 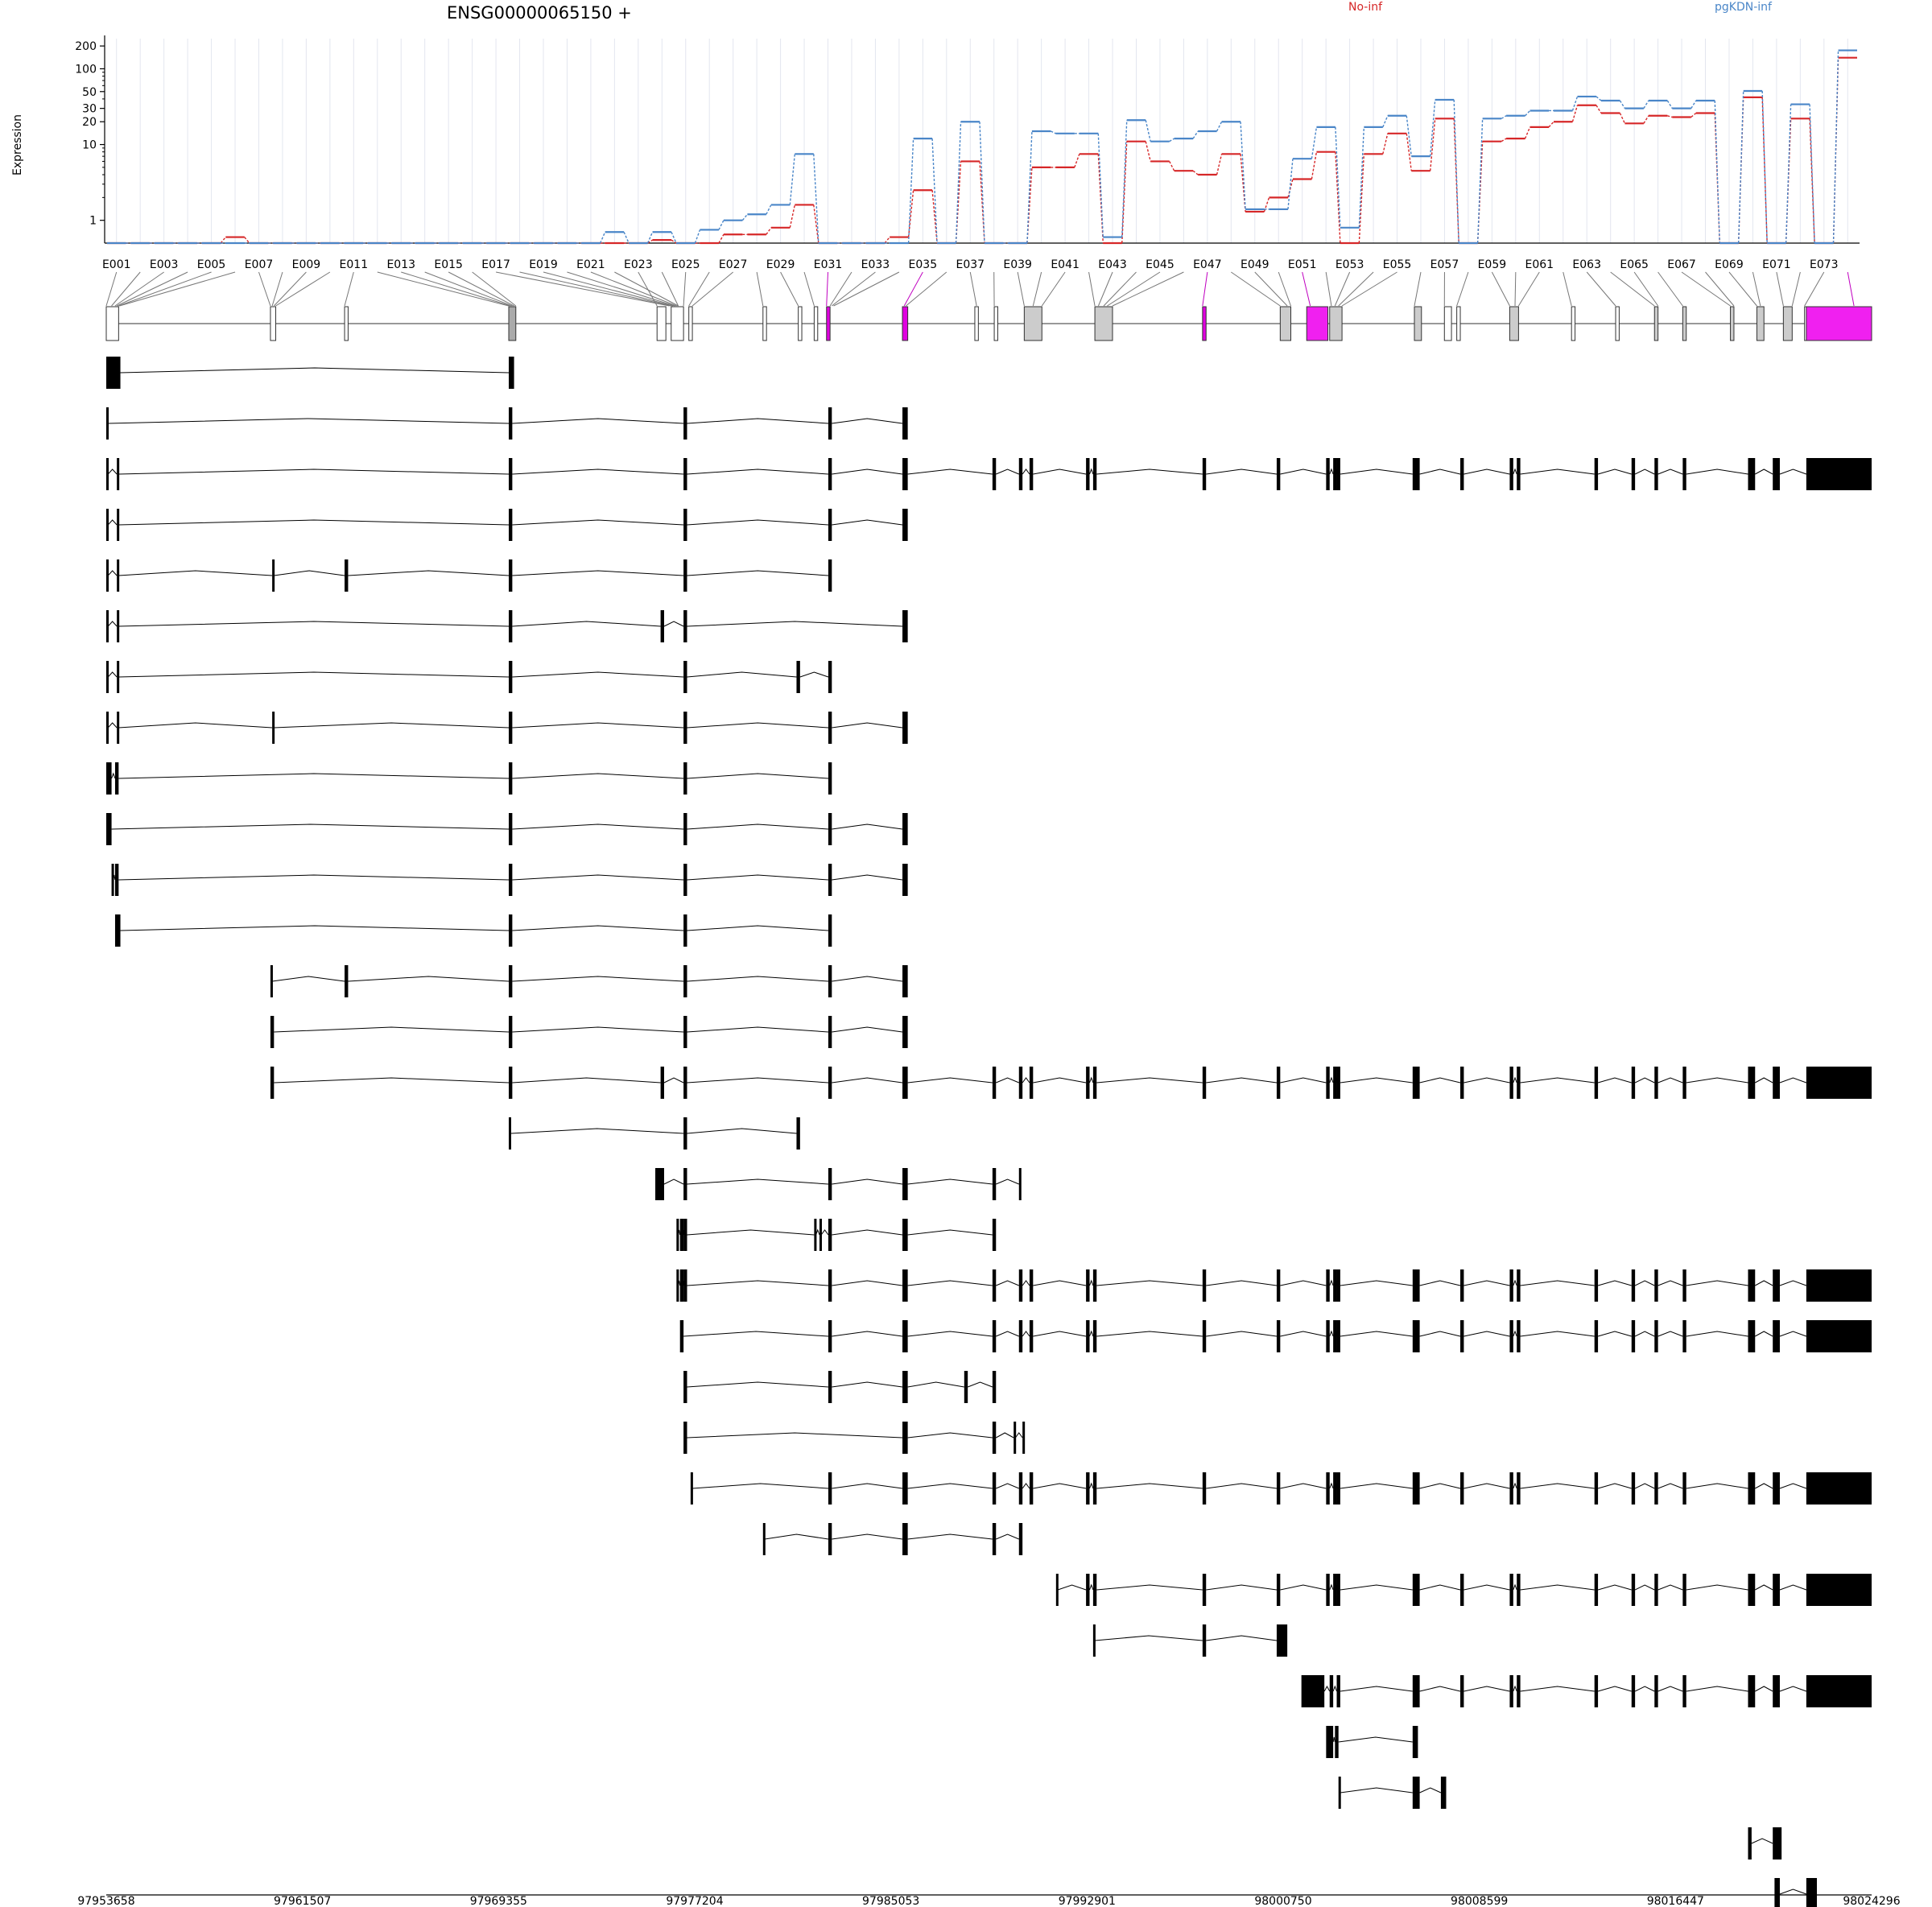 What do you see at coordinates (448, 264) in the screenshot?
I see `exon-label: E015` at bounding box center [448, 264].